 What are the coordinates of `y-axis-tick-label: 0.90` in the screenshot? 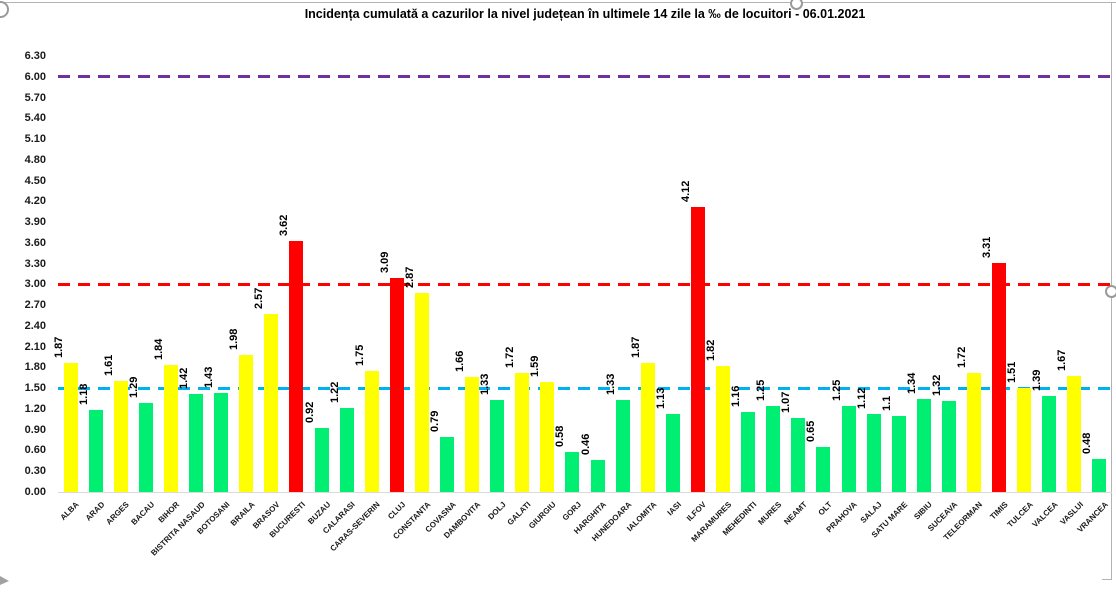 It's located at (35, 429).